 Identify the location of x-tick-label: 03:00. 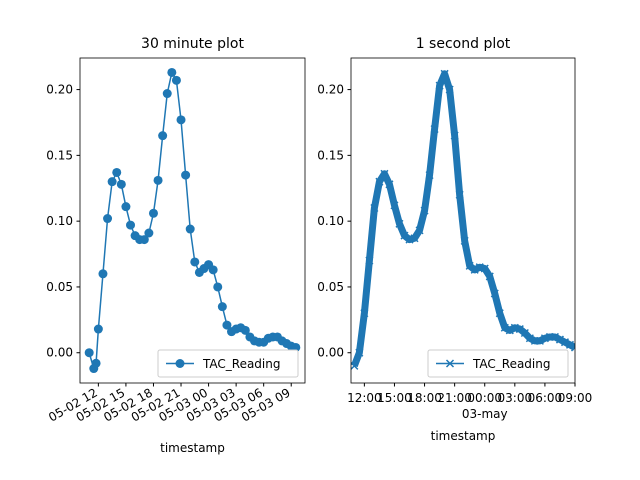
(515, 398).